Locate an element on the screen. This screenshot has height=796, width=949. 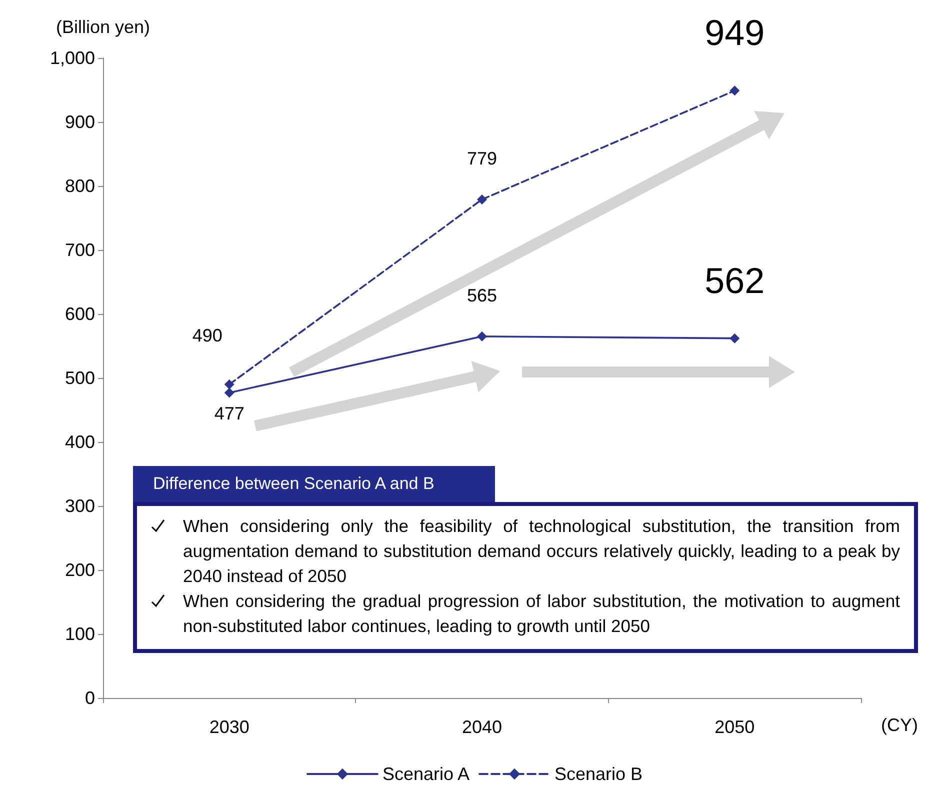
data-label: 562 is located at coordinates (734, 280).